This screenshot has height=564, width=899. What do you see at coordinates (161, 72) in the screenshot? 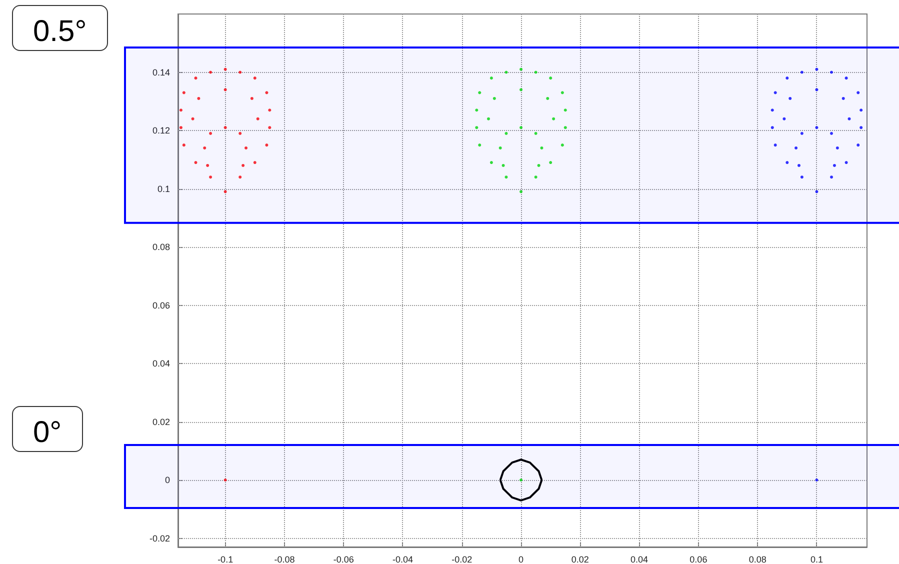
I see `y-tick-label: 0.14` at bounding box center [161, 72].